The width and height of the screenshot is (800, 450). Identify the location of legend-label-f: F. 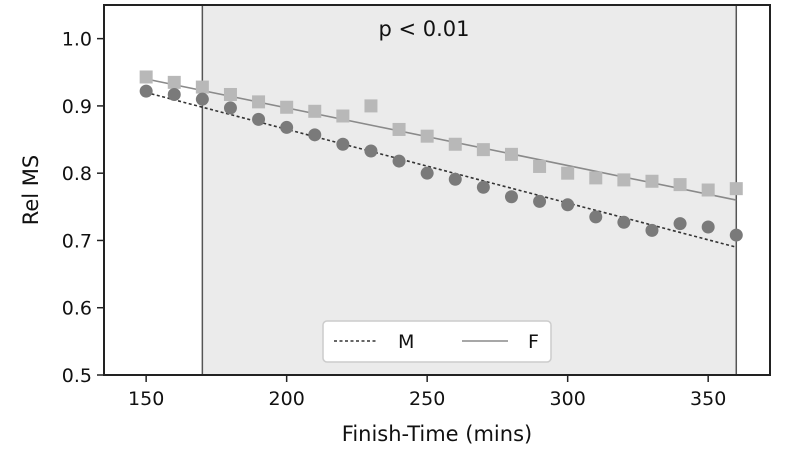
(533, 342).